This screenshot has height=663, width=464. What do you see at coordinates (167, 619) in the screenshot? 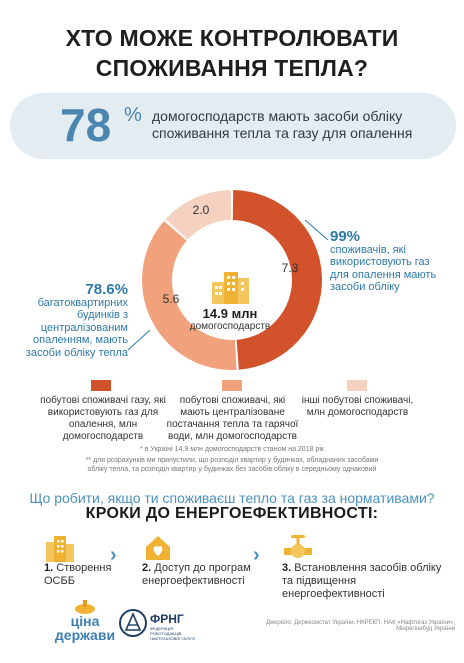
I see `logo2-name: ФРНГ` at bounding box center [167, 619].